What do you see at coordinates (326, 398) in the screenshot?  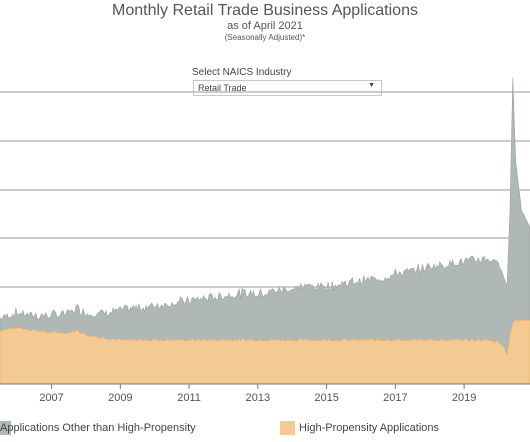 I see `x-tick-label: 2015` at bounding box center [326, 398].